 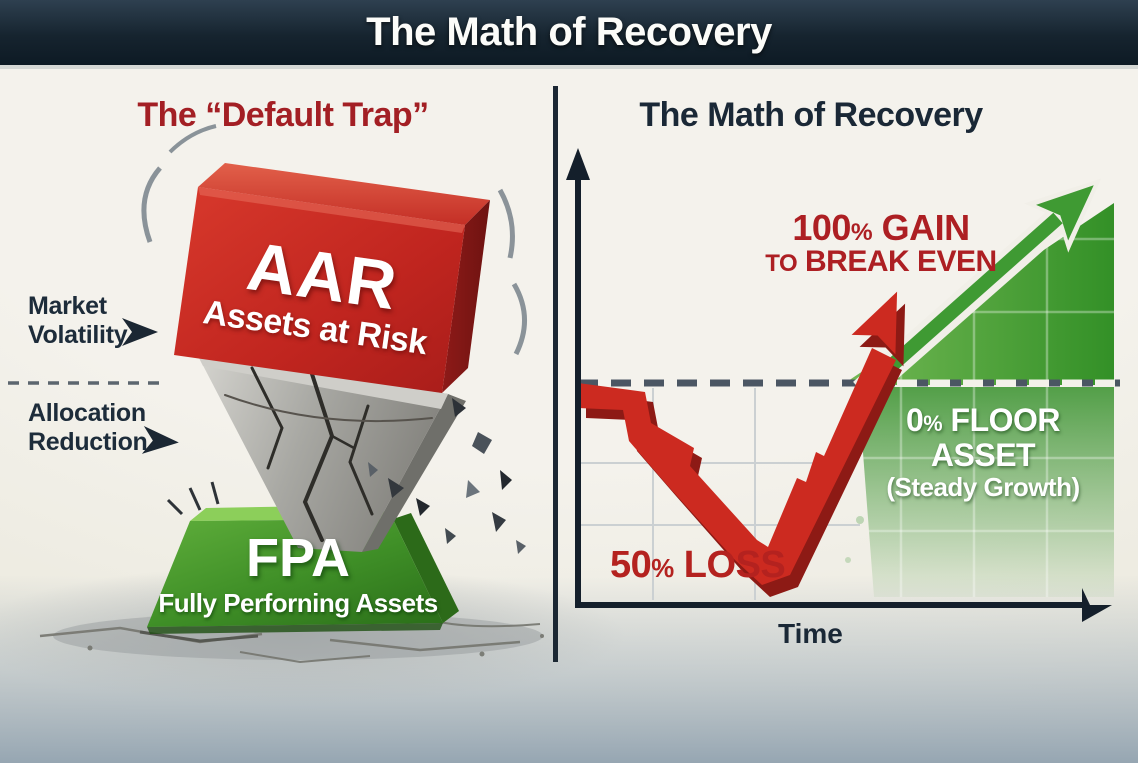 I want to click on gain-line1: 100% GAIN, so click(x=881, y=227).